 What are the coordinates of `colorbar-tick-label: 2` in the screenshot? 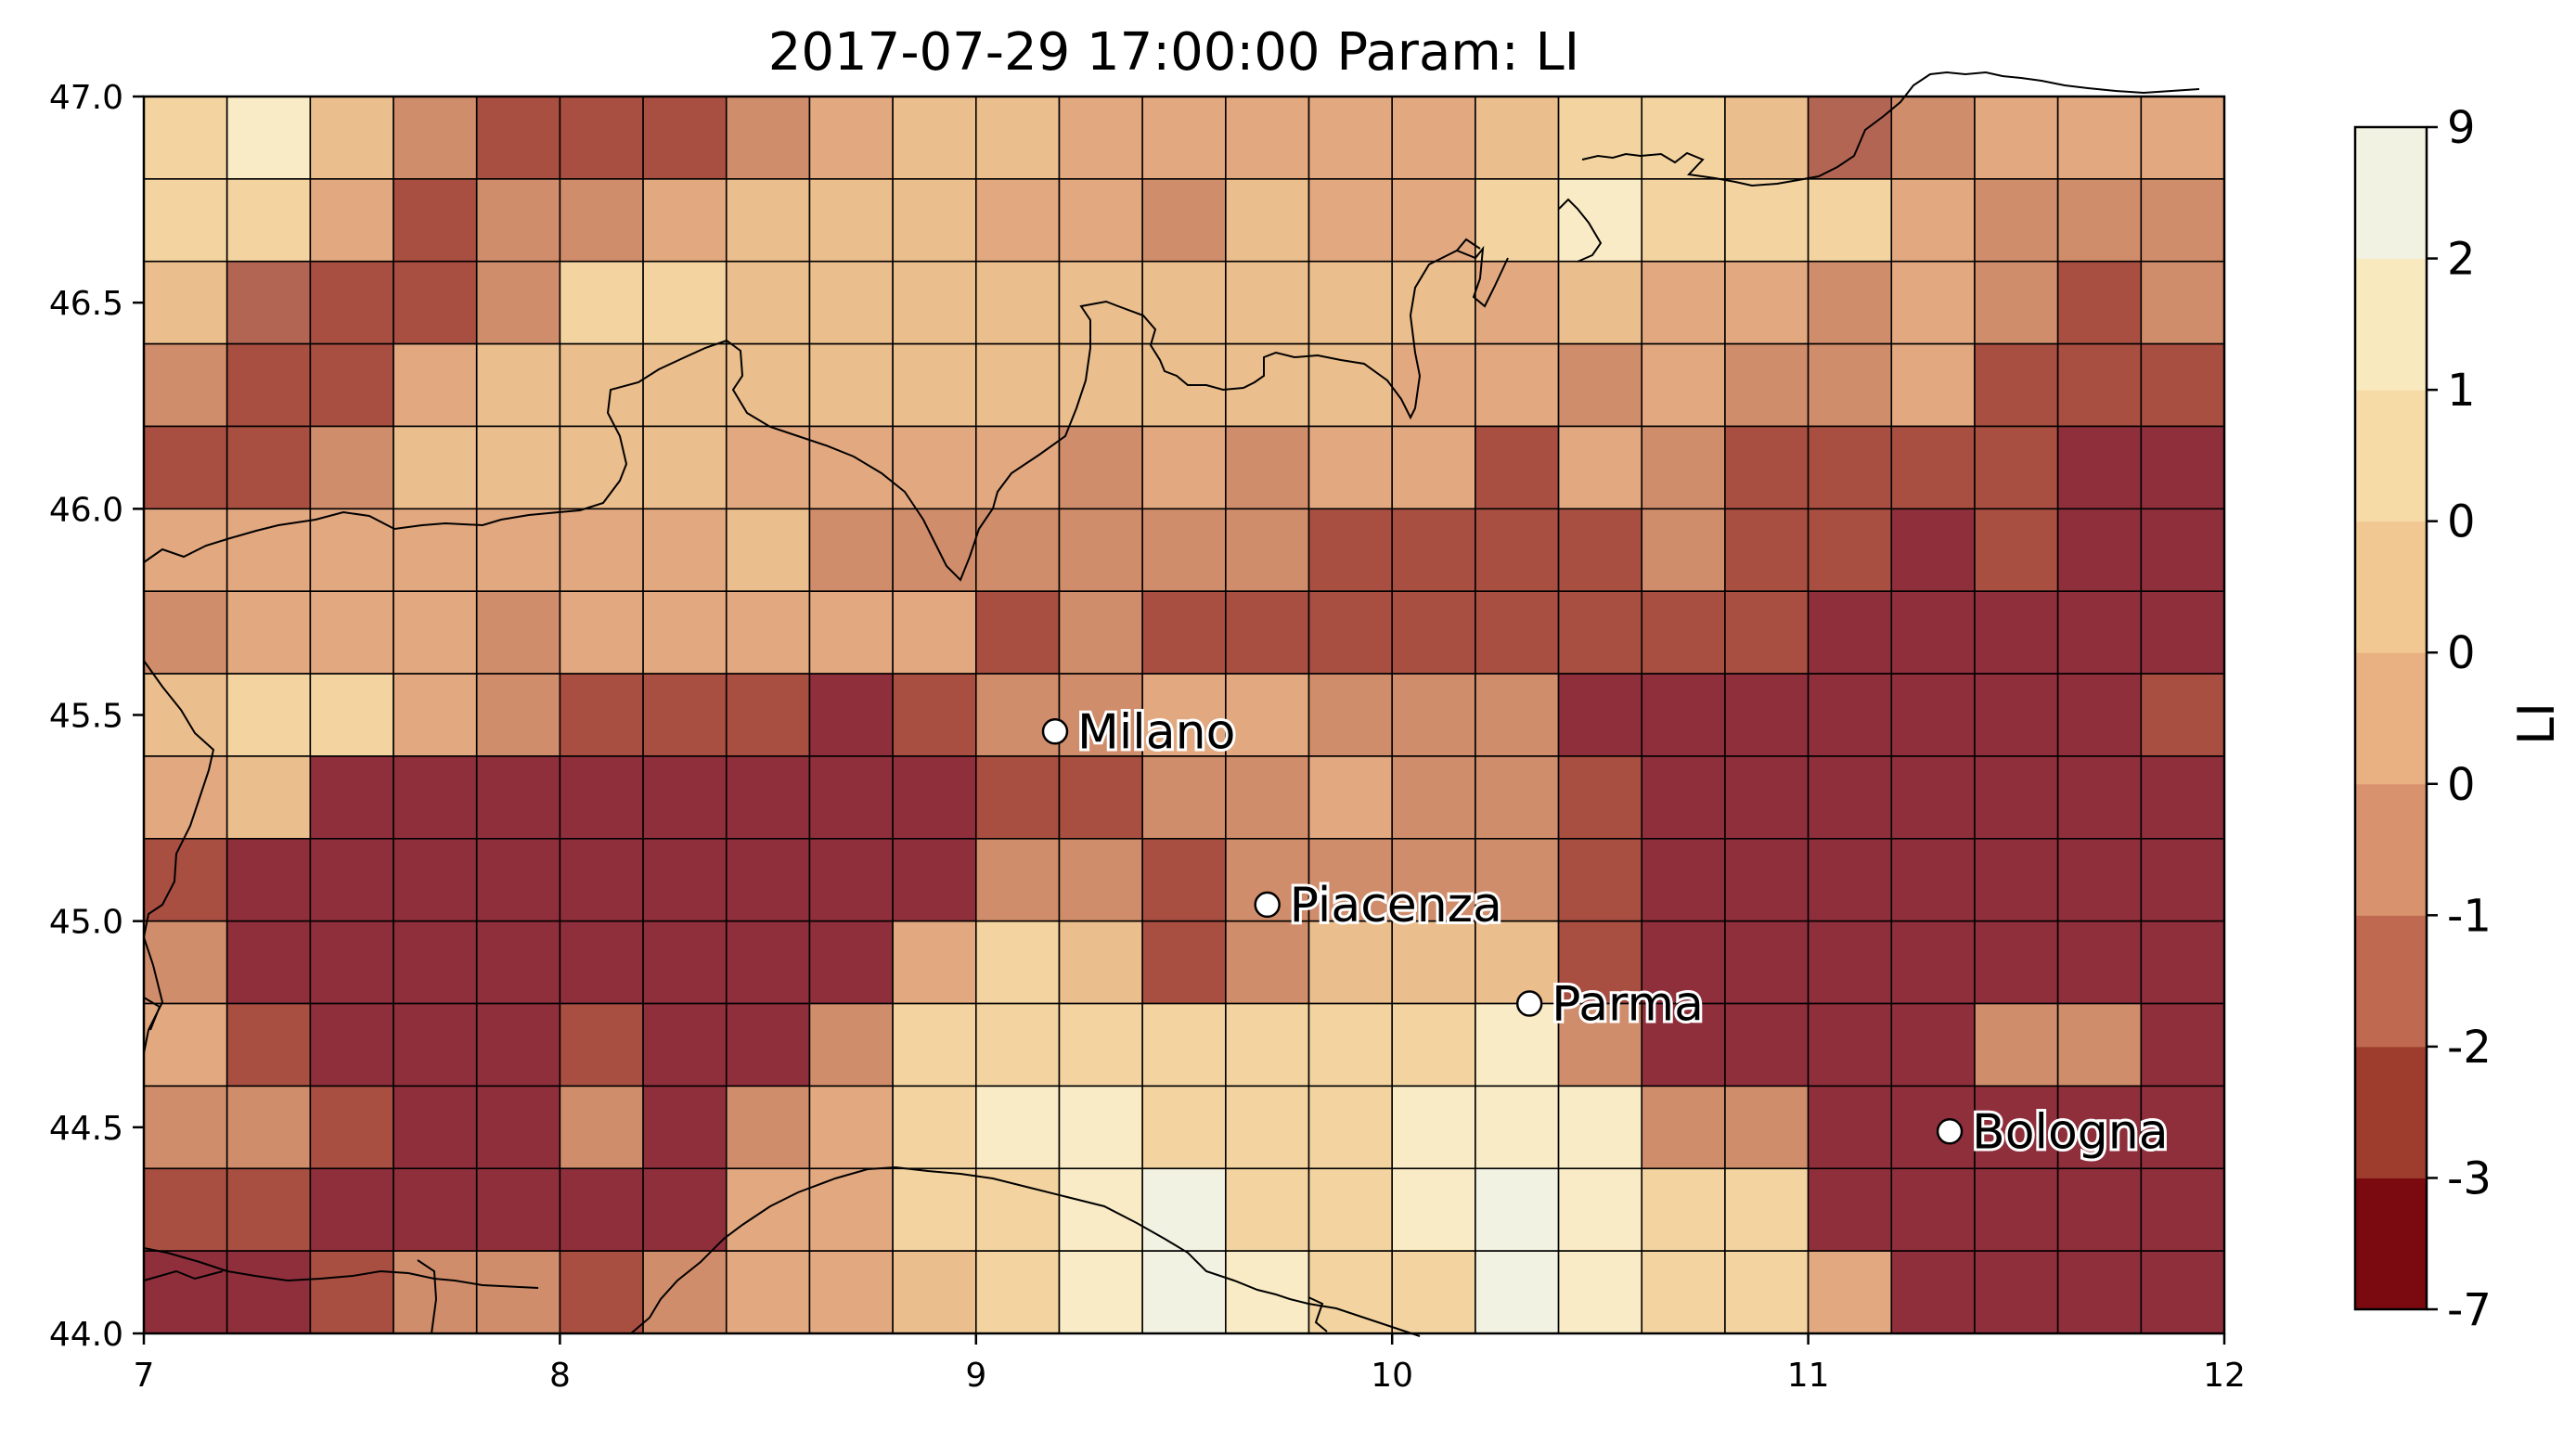 It's located at (2461, 260).